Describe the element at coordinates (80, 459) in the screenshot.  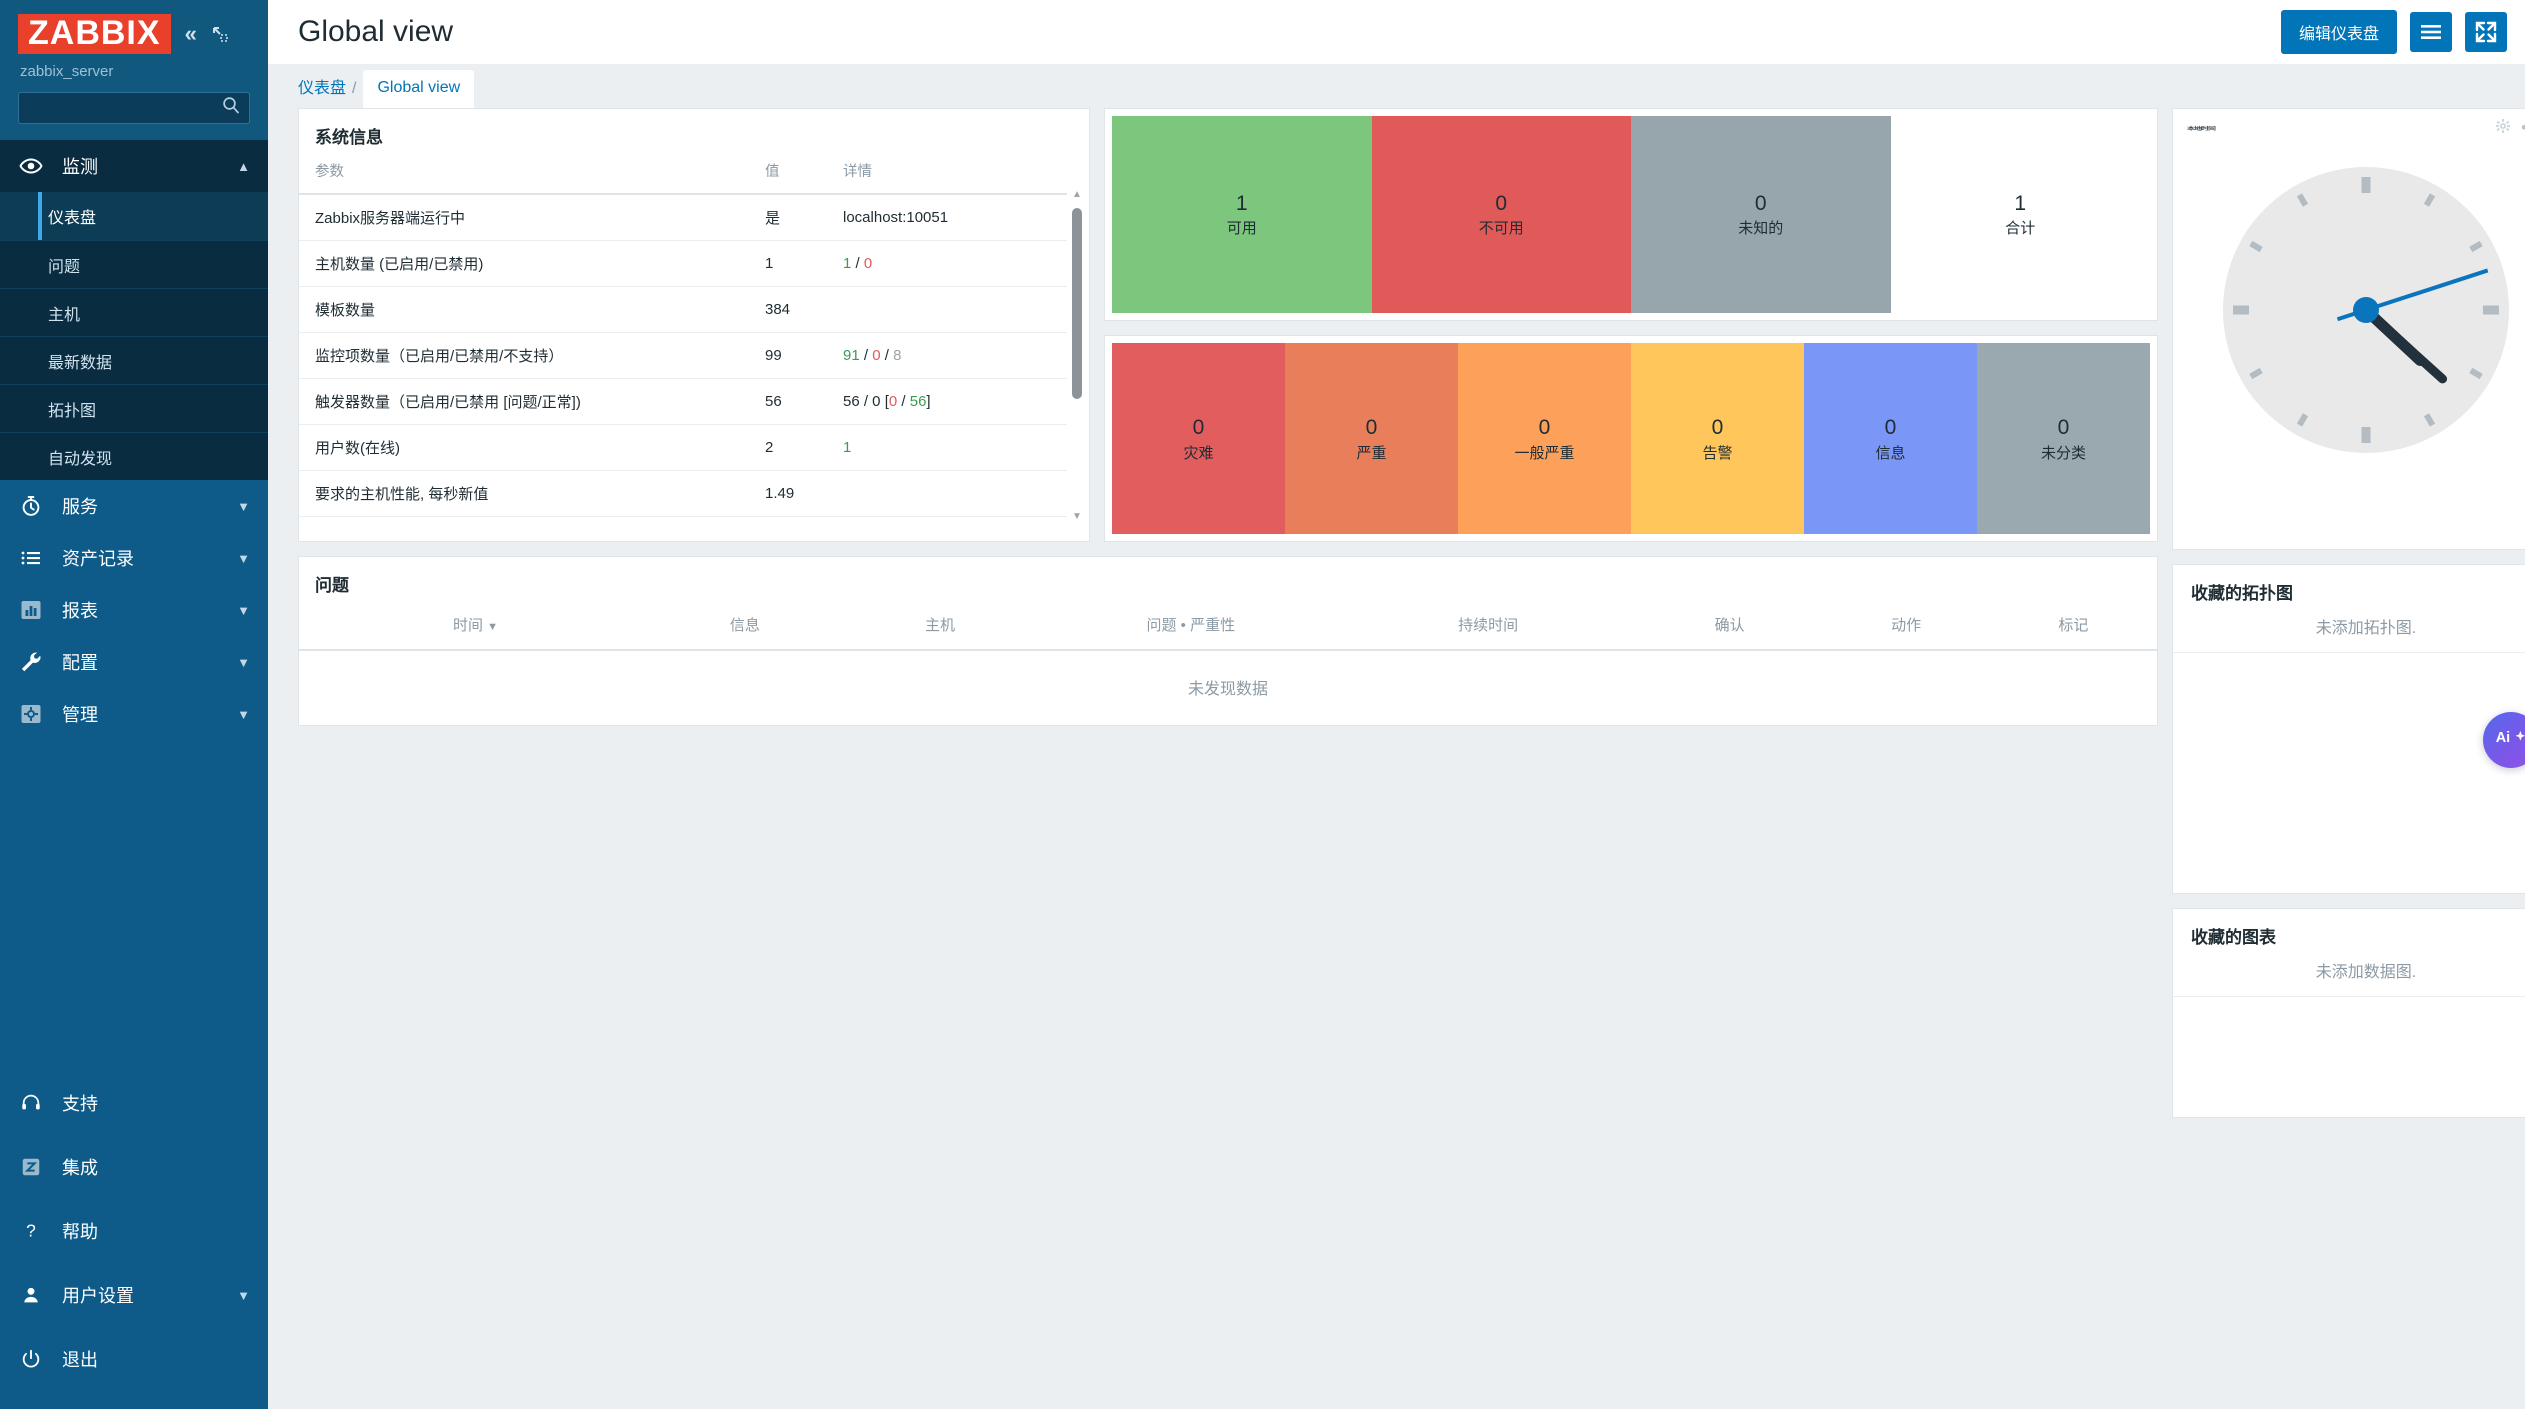
I see `sidebar-item-label: 自动发现` at that location.